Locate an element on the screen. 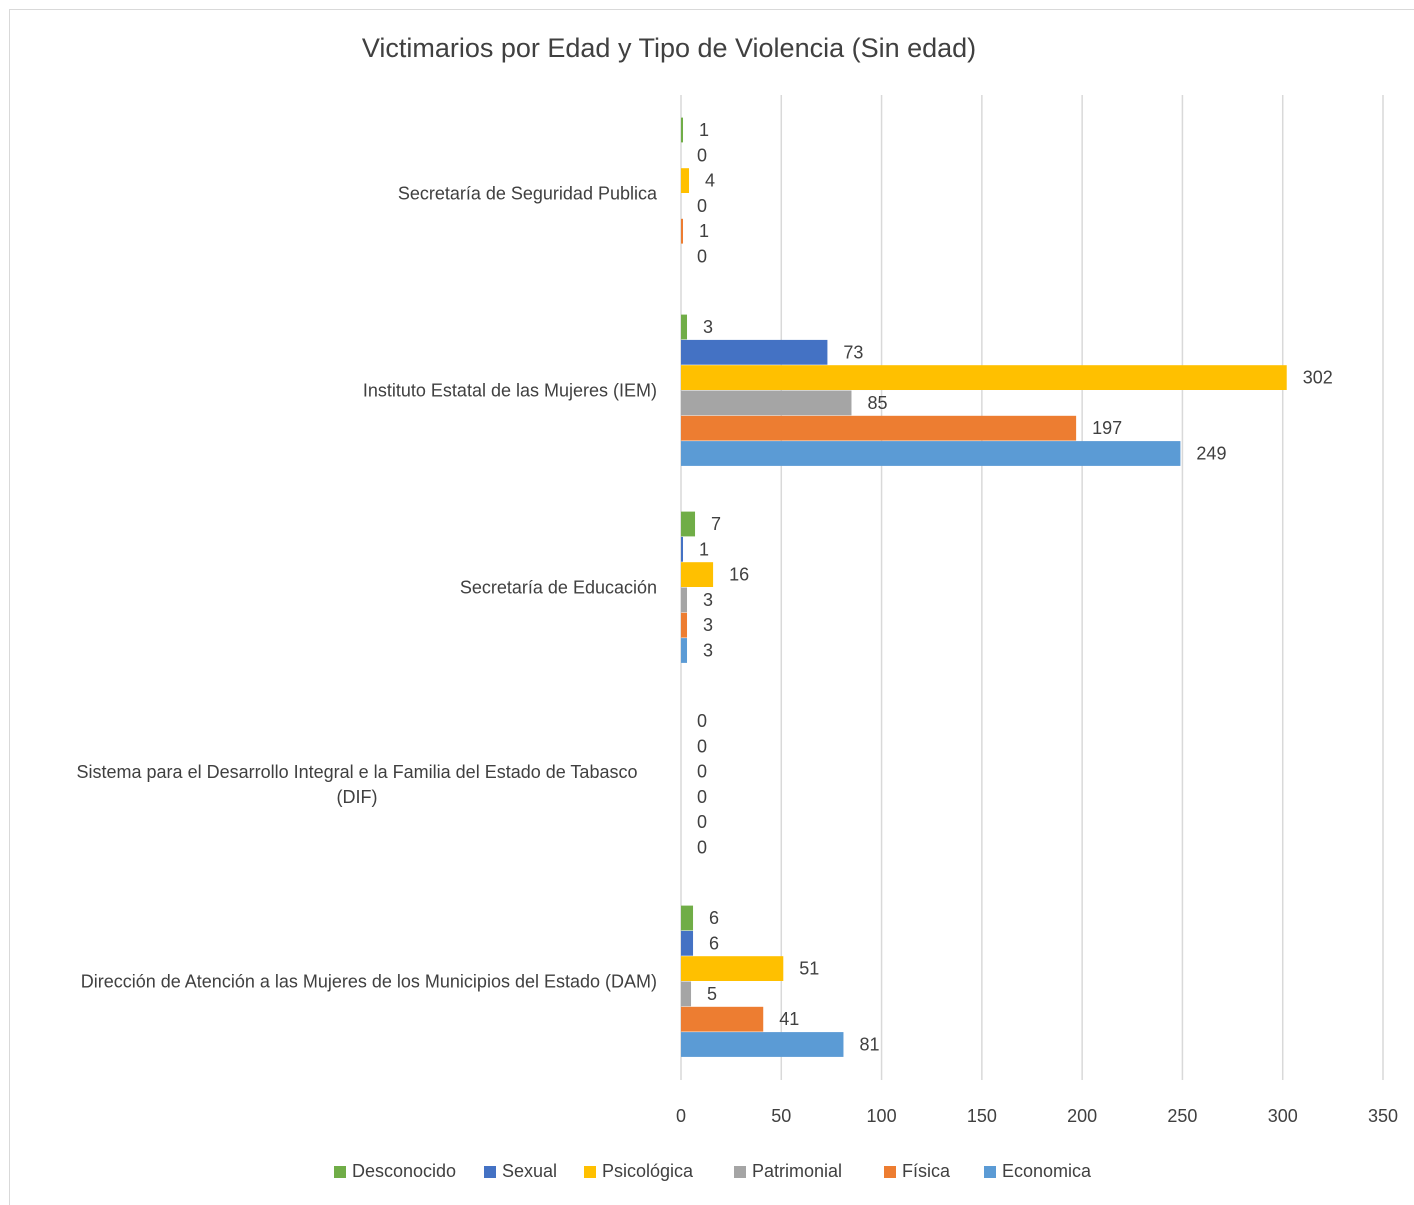  data-label: 197 is located at coordinates (1107, 428).